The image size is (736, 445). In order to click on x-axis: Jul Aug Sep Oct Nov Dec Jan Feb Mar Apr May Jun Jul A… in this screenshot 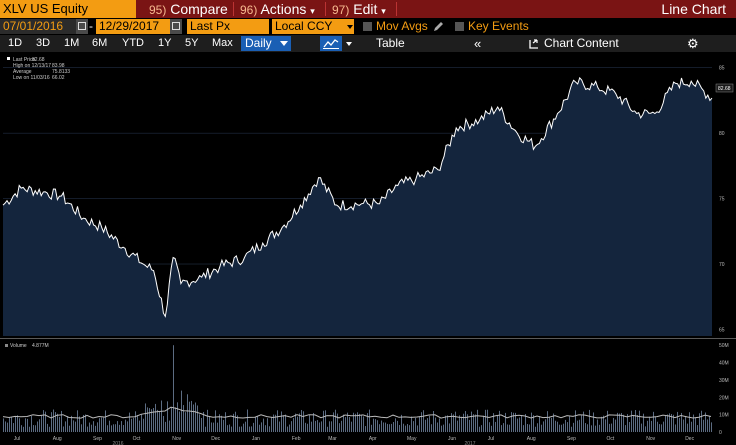, I will do `click(354, 440)`.